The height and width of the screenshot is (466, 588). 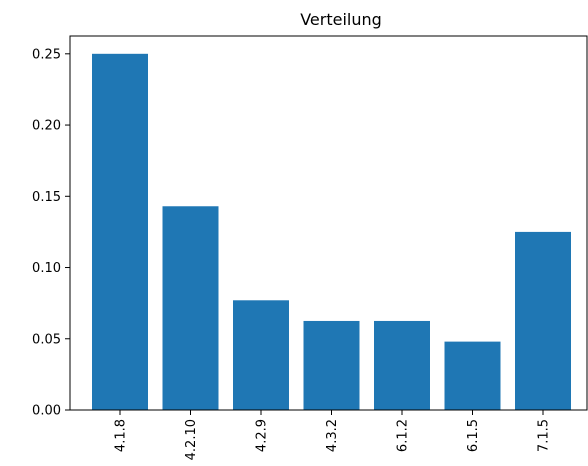 I want to click on chart-title: Verteilung, so click(x=341, y=19).